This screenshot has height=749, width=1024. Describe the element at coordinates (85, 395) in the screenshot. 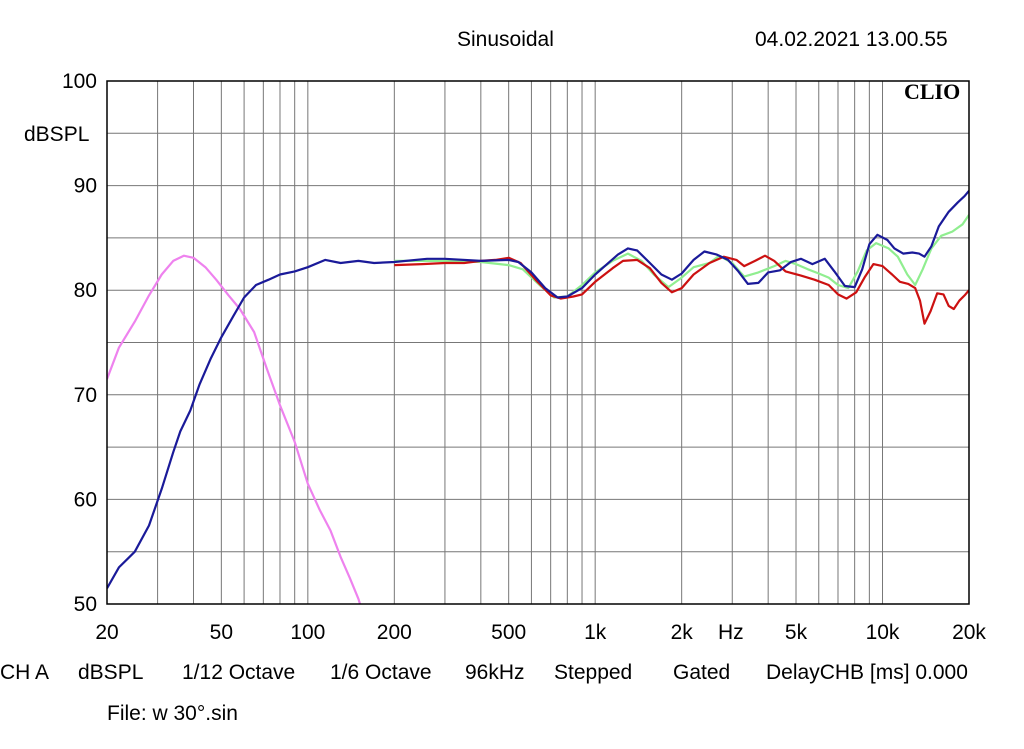

I see `y-tick-label: 70` at that location.